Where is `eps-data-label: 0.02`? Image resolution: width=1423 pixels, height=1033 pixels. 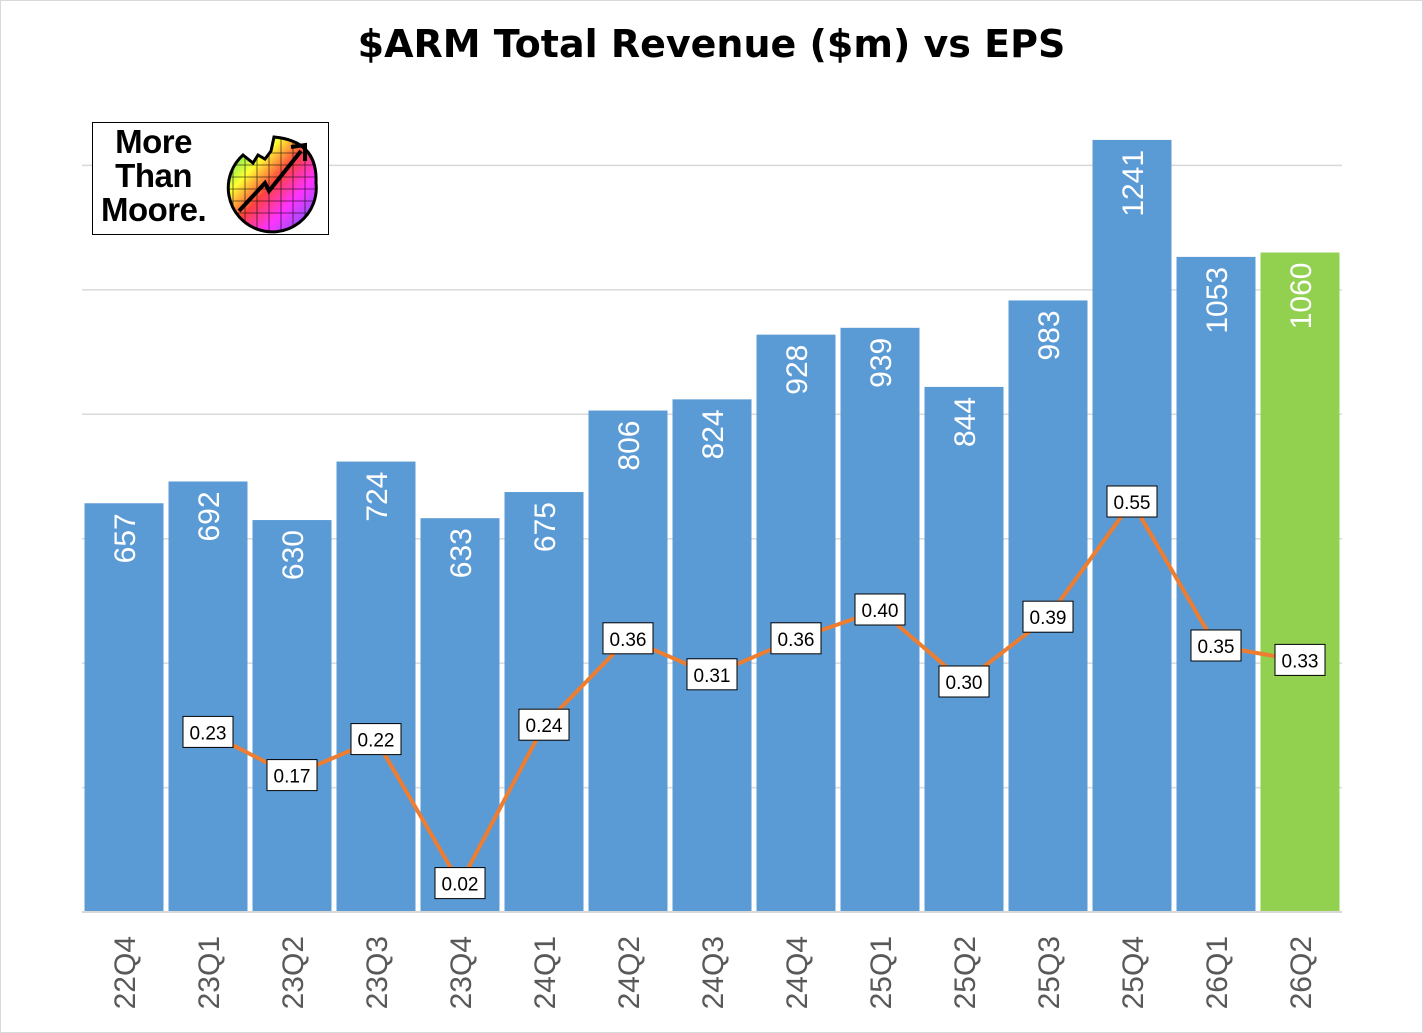 eps-data-label: 0.02 is located at coordinates (460, 885).